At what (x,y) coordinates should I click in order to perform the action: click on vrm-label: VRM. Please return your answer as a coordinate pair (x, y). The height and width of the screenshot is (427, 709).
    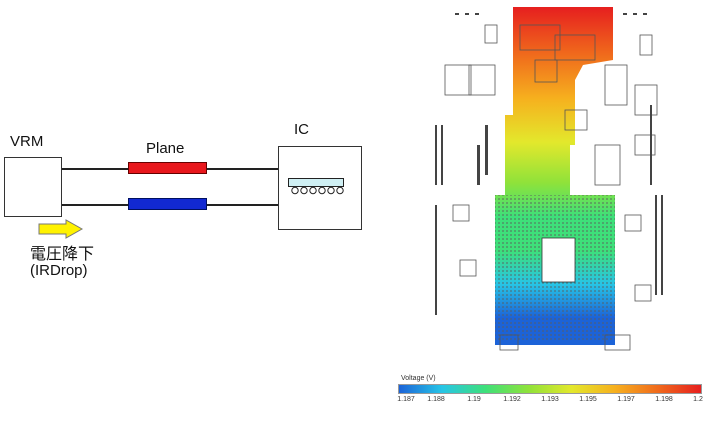
    Looking at the image, I should click on (27, 141).